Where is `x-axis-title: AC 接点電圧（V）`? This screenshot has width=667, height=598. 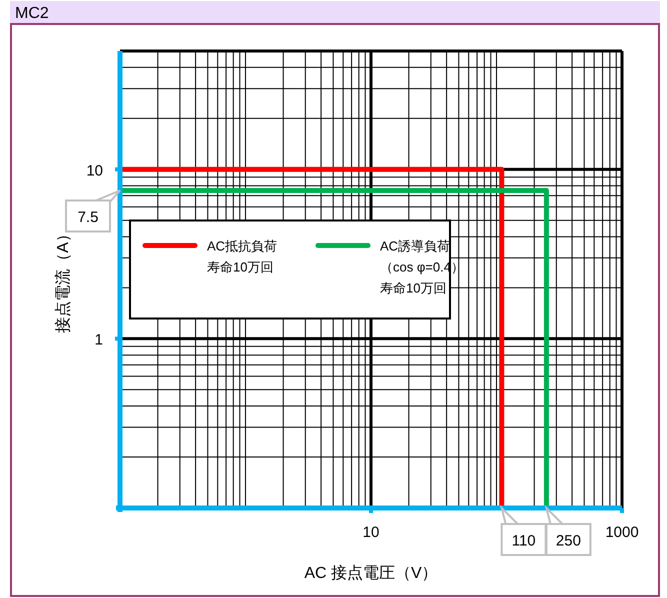 x-axis-title: AC 接点電圧（V） is located at coordinates (371, 573).